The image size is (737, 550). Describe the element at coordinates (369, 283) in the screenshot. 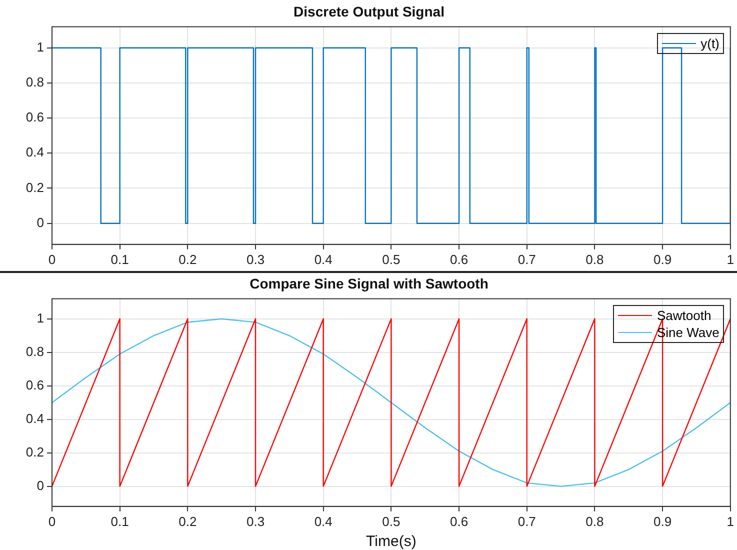

I see `chart-title: Compare Sine Signal with Sawtooth` at that location.